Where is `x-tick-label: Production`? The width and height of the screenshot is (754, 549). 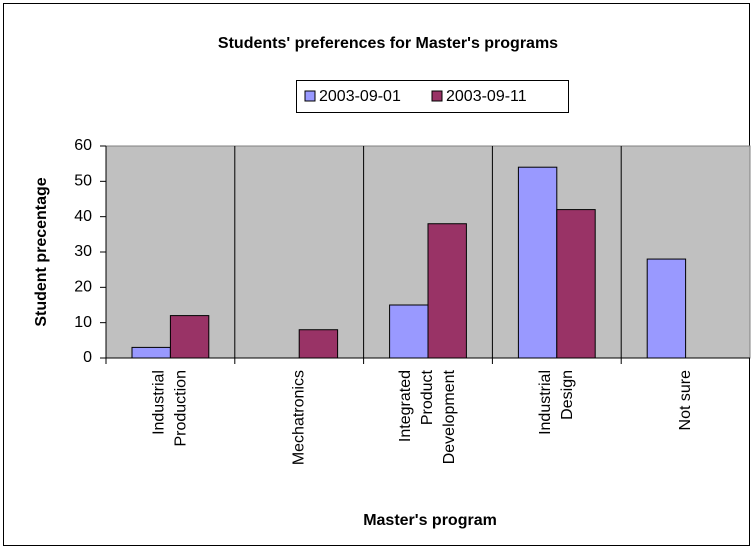
x-tick-label: Production is located at coordinates (181, 408).